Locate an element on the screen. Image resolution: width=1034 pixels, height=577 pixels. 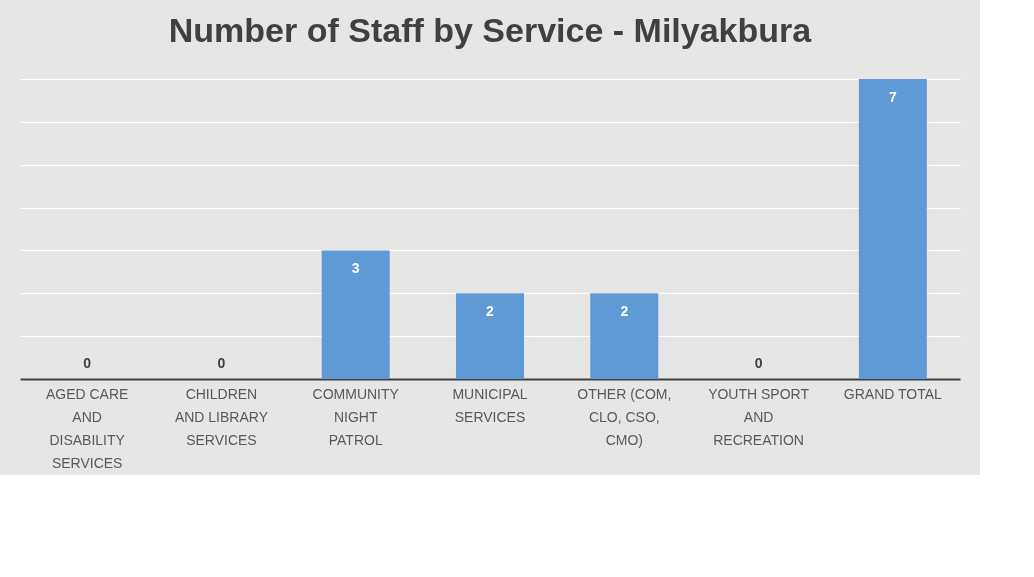
x-tick-label: AGED CARE AND DISABILITY SERVICES is located at coordinates (87, 428).